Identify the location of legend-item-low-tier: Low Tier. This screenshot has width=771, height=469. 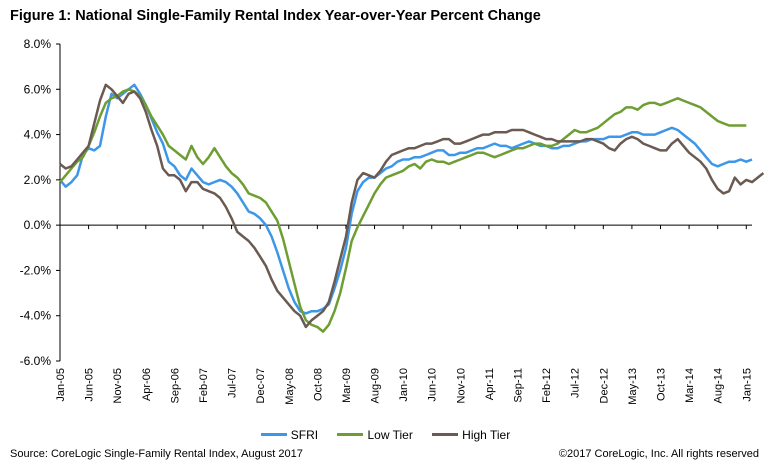
(375, 434).